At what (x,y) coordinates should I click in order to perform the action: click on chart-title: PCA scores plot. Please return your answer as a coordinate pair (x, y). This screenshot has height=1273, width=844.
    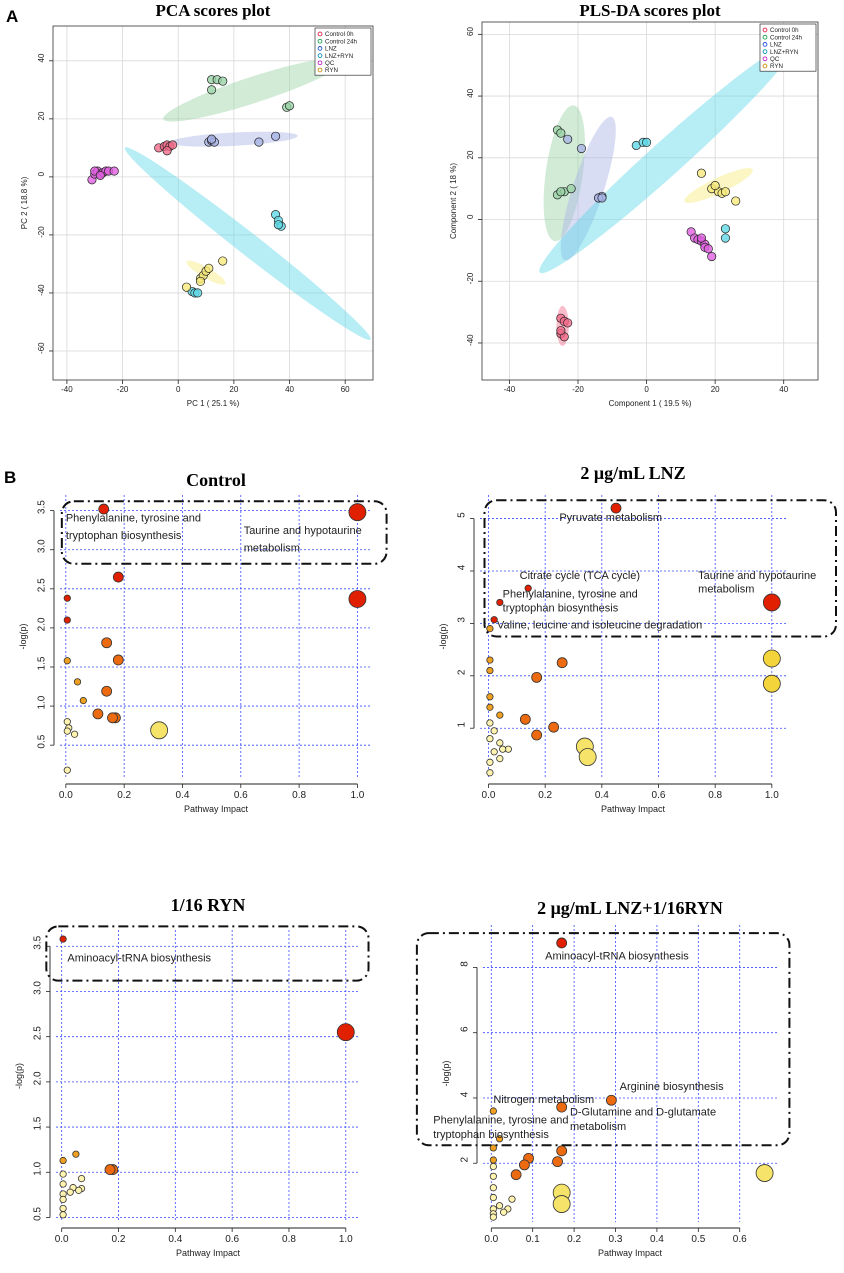
    Looking at the image, I should click on (213, 10).